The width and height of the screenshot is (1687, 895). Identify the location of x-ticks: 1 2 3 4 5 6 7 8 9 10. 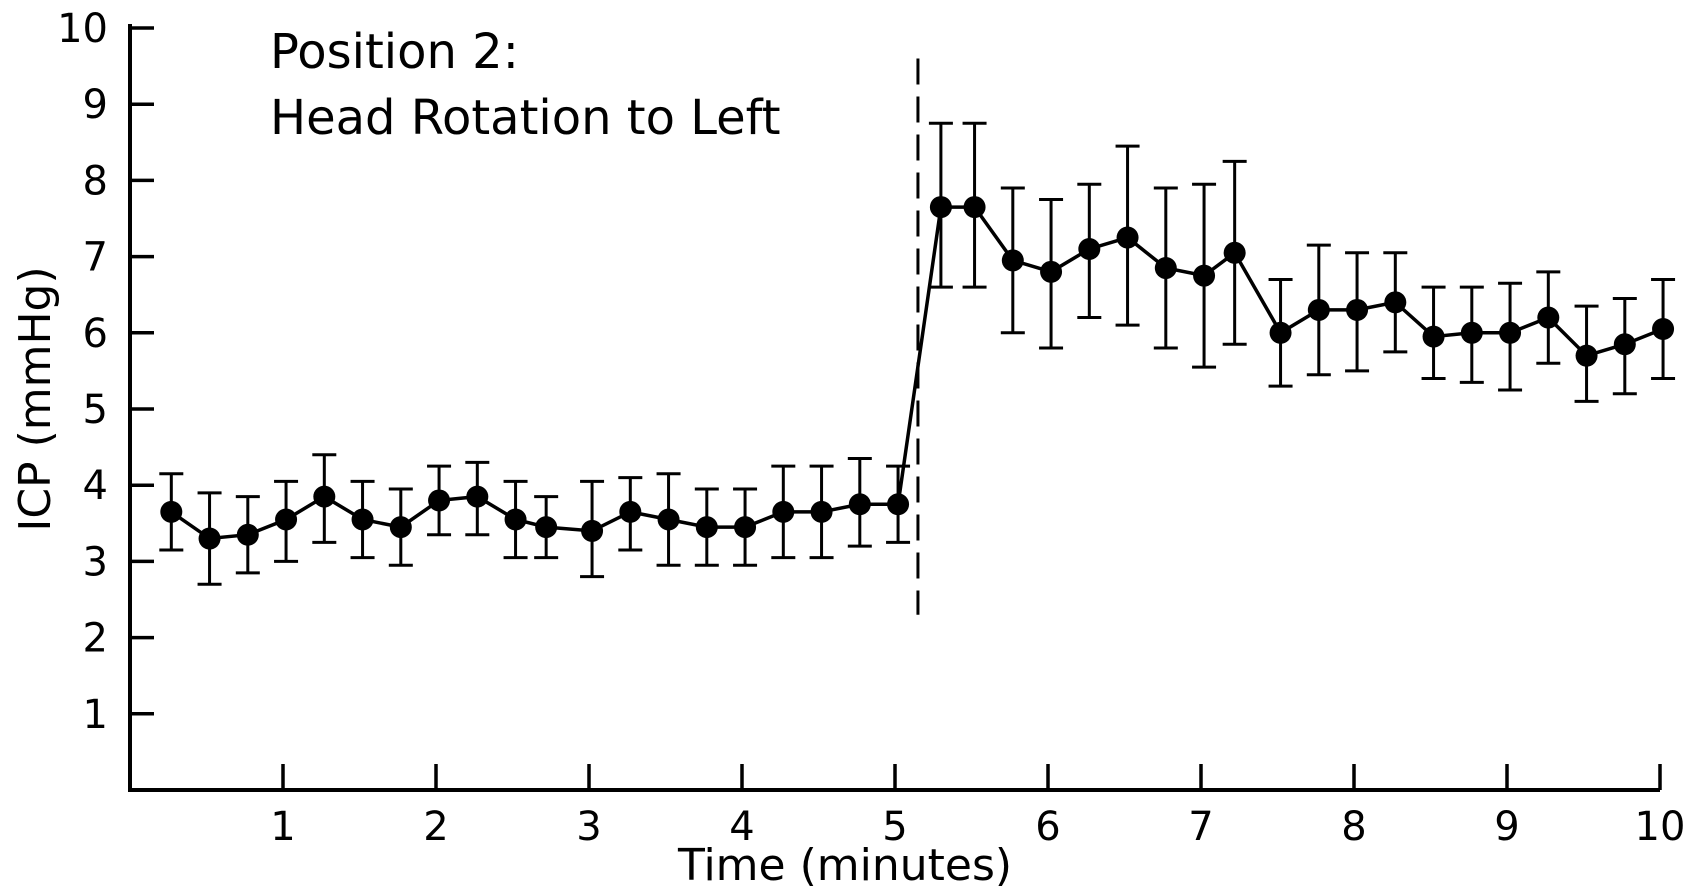
(977, 807).